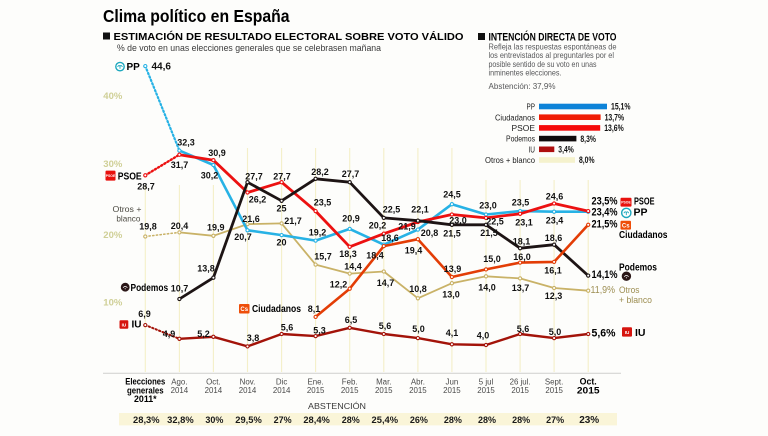 Image resolution: width=768 pixels, height=436 pixels. What do you see at coordinates (510, 160) in the screenshot?
I see `svg-text: Otros + blanco` at bounding box center [510, 160].